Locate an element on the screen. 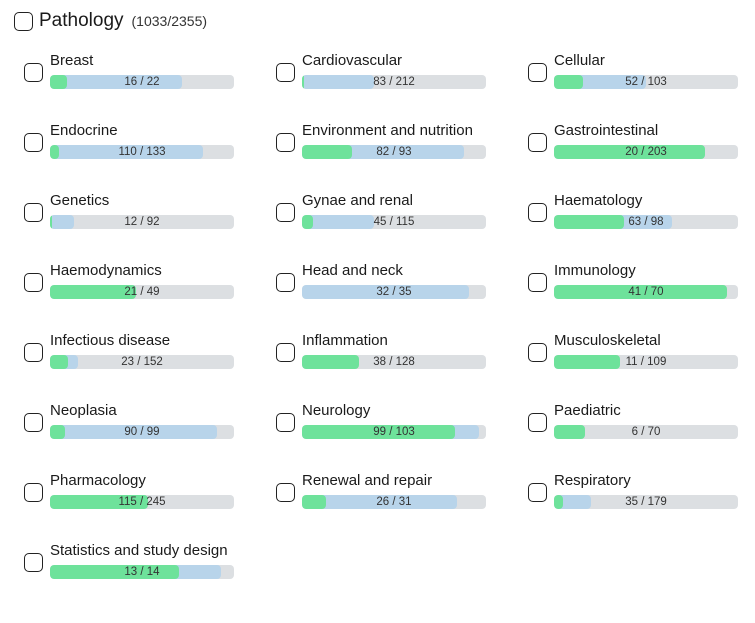 This screenshot has width=755, height=623. progress-count: 110 / 133 is located at coordinates (142, 152).